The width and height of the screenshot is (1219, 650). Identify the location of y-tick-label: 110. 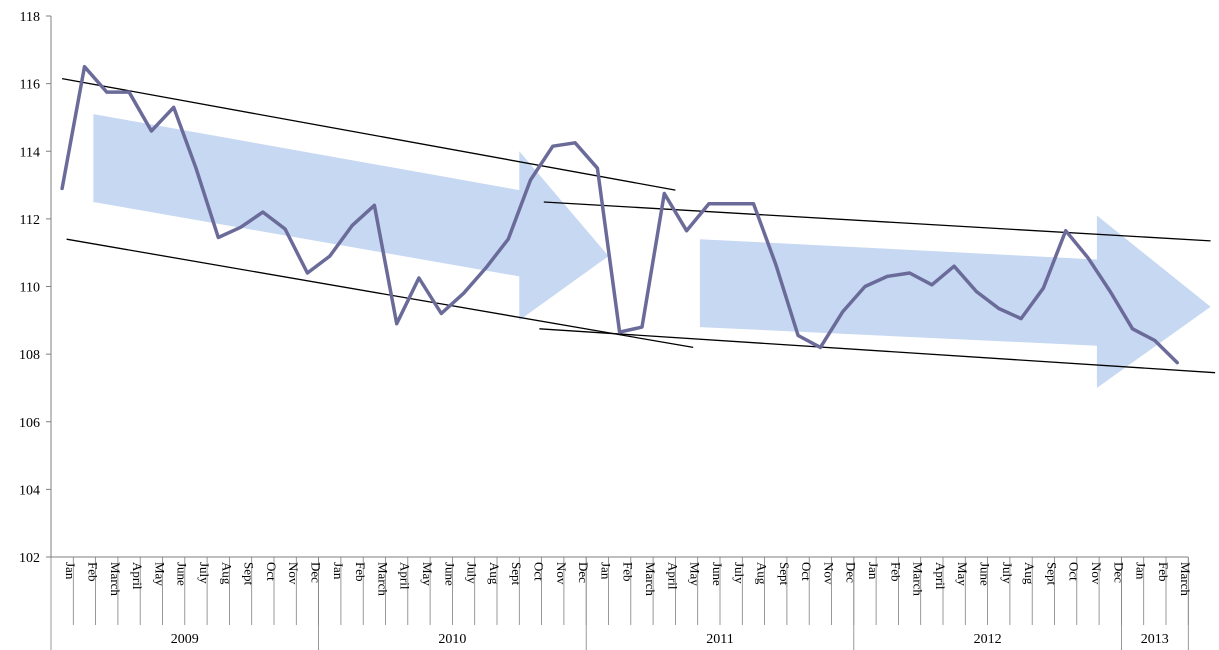
(30, 288).